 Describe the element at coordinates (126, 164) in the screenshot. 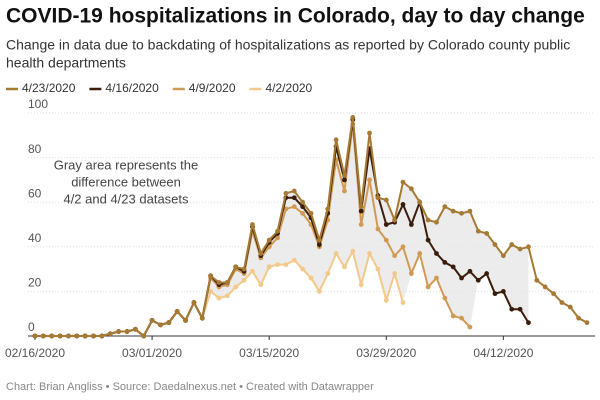

I see `annotation: Gray area represents the` at that location.